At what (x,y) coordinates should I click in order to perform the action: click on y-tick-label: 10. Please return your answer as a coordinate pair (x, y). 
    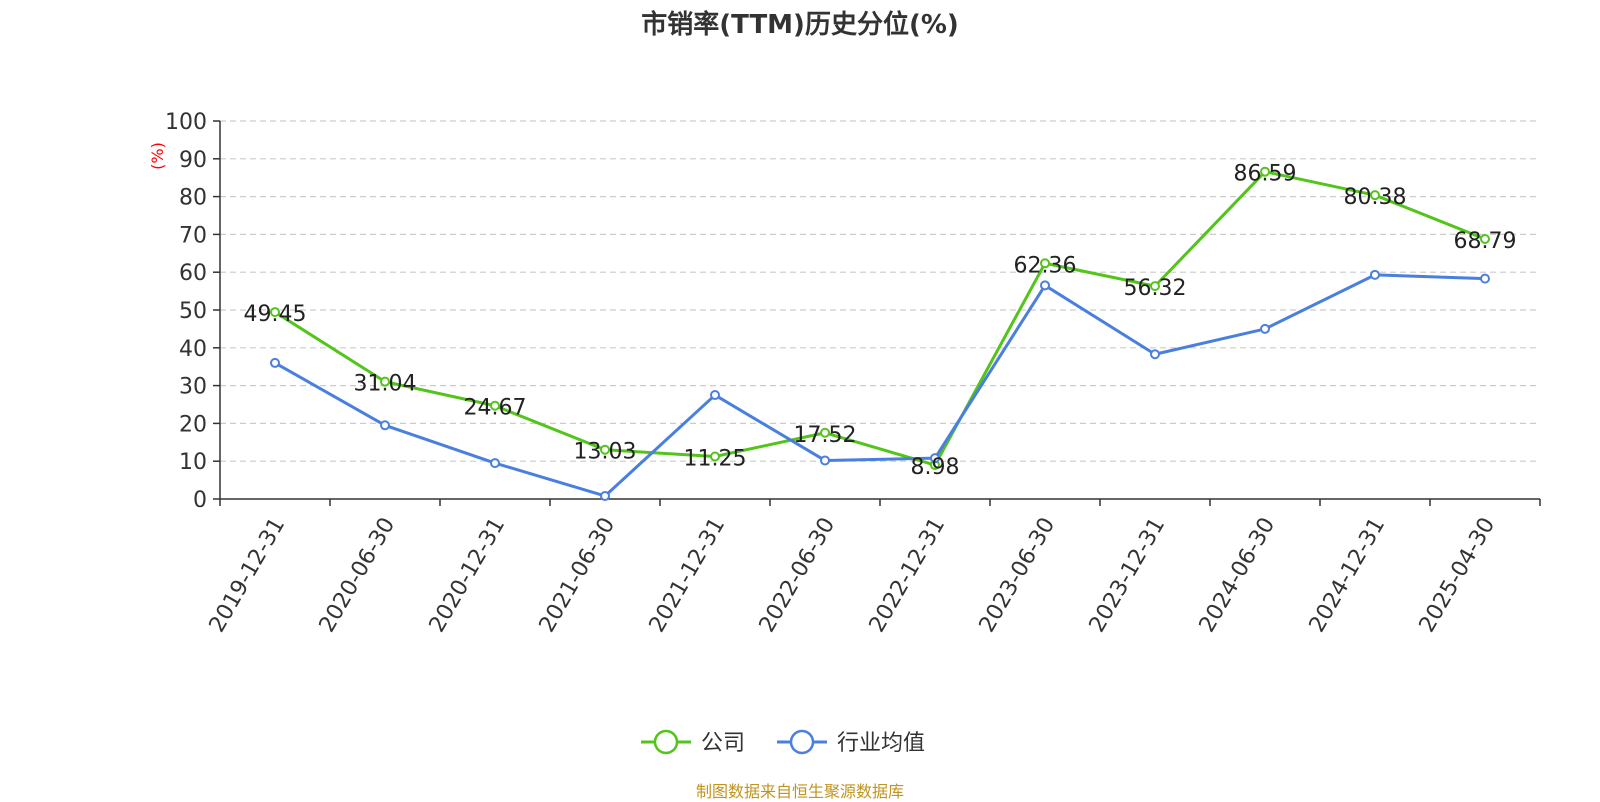
    Looking at the image, I should click on (193, 462).